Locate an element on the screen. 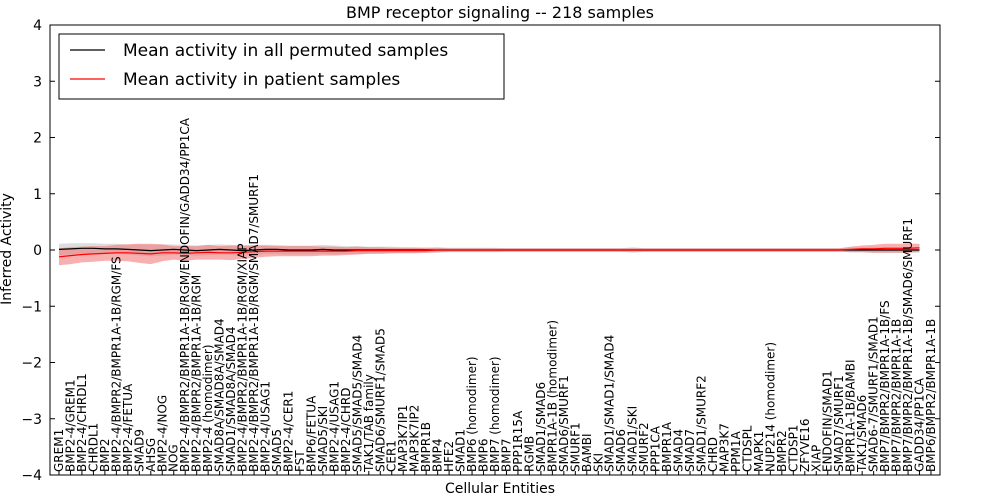 The image size is (1000, 500). legend-label-permuted: Mean activity in all permuted samples is located at coordinates (285, 51).